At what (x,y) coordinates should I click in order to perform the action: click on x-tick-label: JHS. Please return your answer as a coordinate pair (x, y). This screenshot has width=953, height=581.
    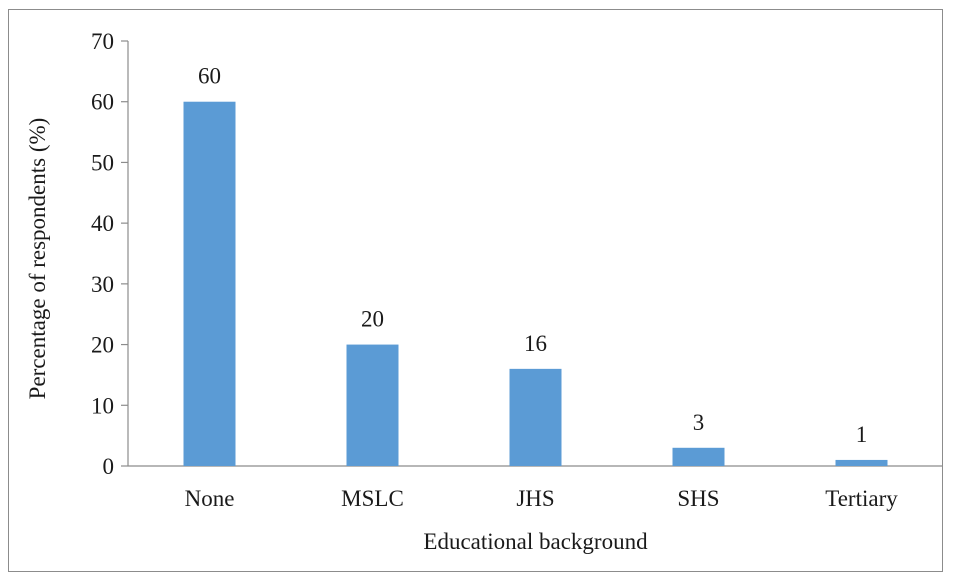
    Looking at the image, I should click on (535, 498).